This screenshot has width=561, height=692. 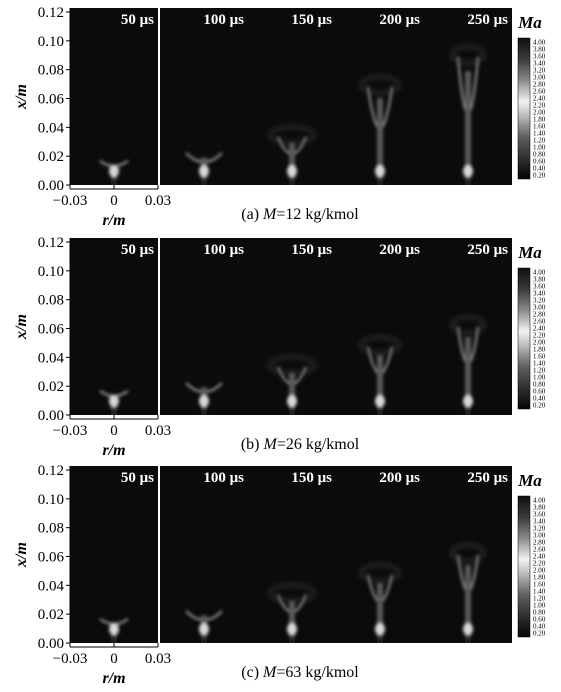 What do you see at coordinates (539, 585) in the screenshot?
I see `colorbar-tick-label: 1.60` at bounding box center [539, 585].